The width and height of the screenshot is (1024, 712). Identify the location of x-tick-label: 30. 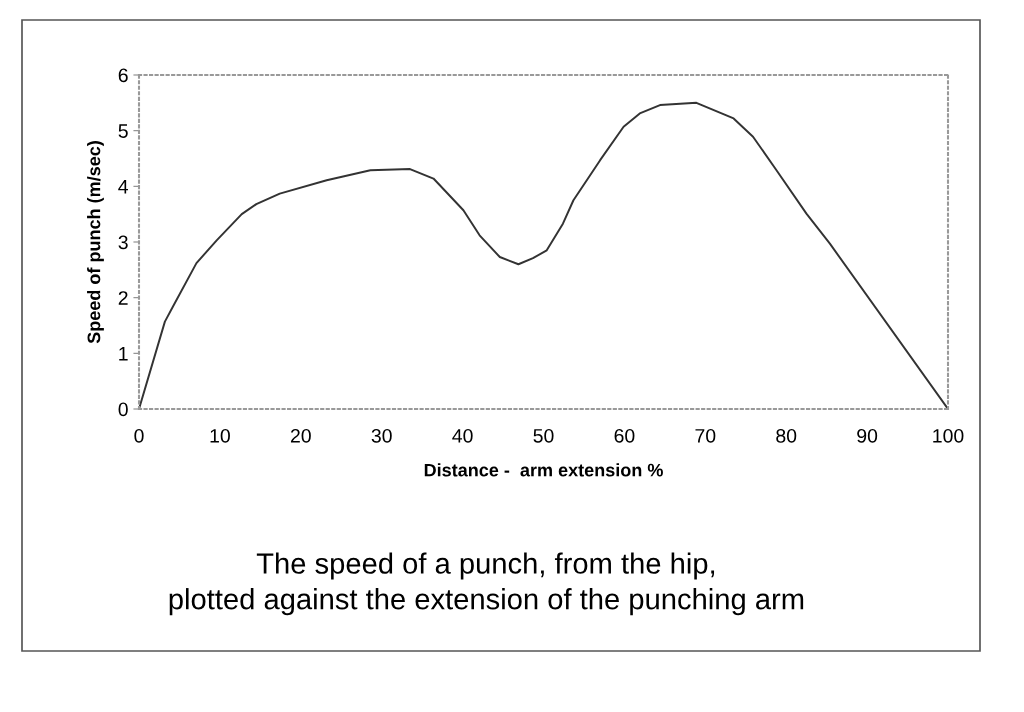
(381, 435).